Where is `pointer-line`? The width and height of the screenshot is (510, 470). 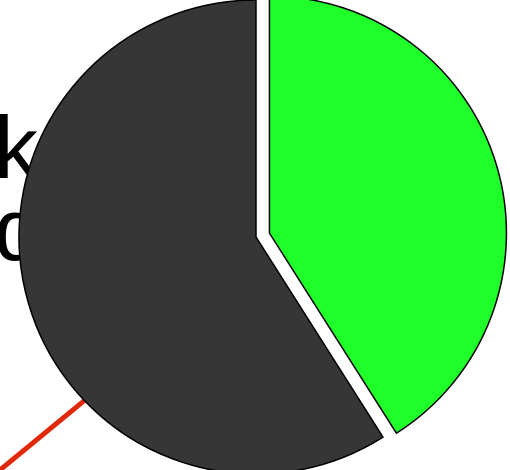 pointer-line is located at coordinates (43, 434).